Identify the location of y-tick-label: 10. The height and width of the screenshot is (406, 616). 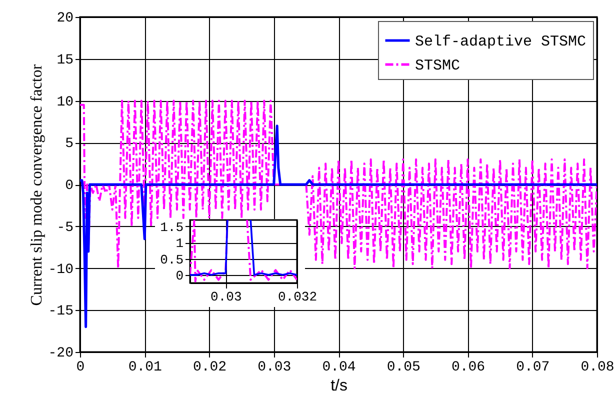
(65, 102).